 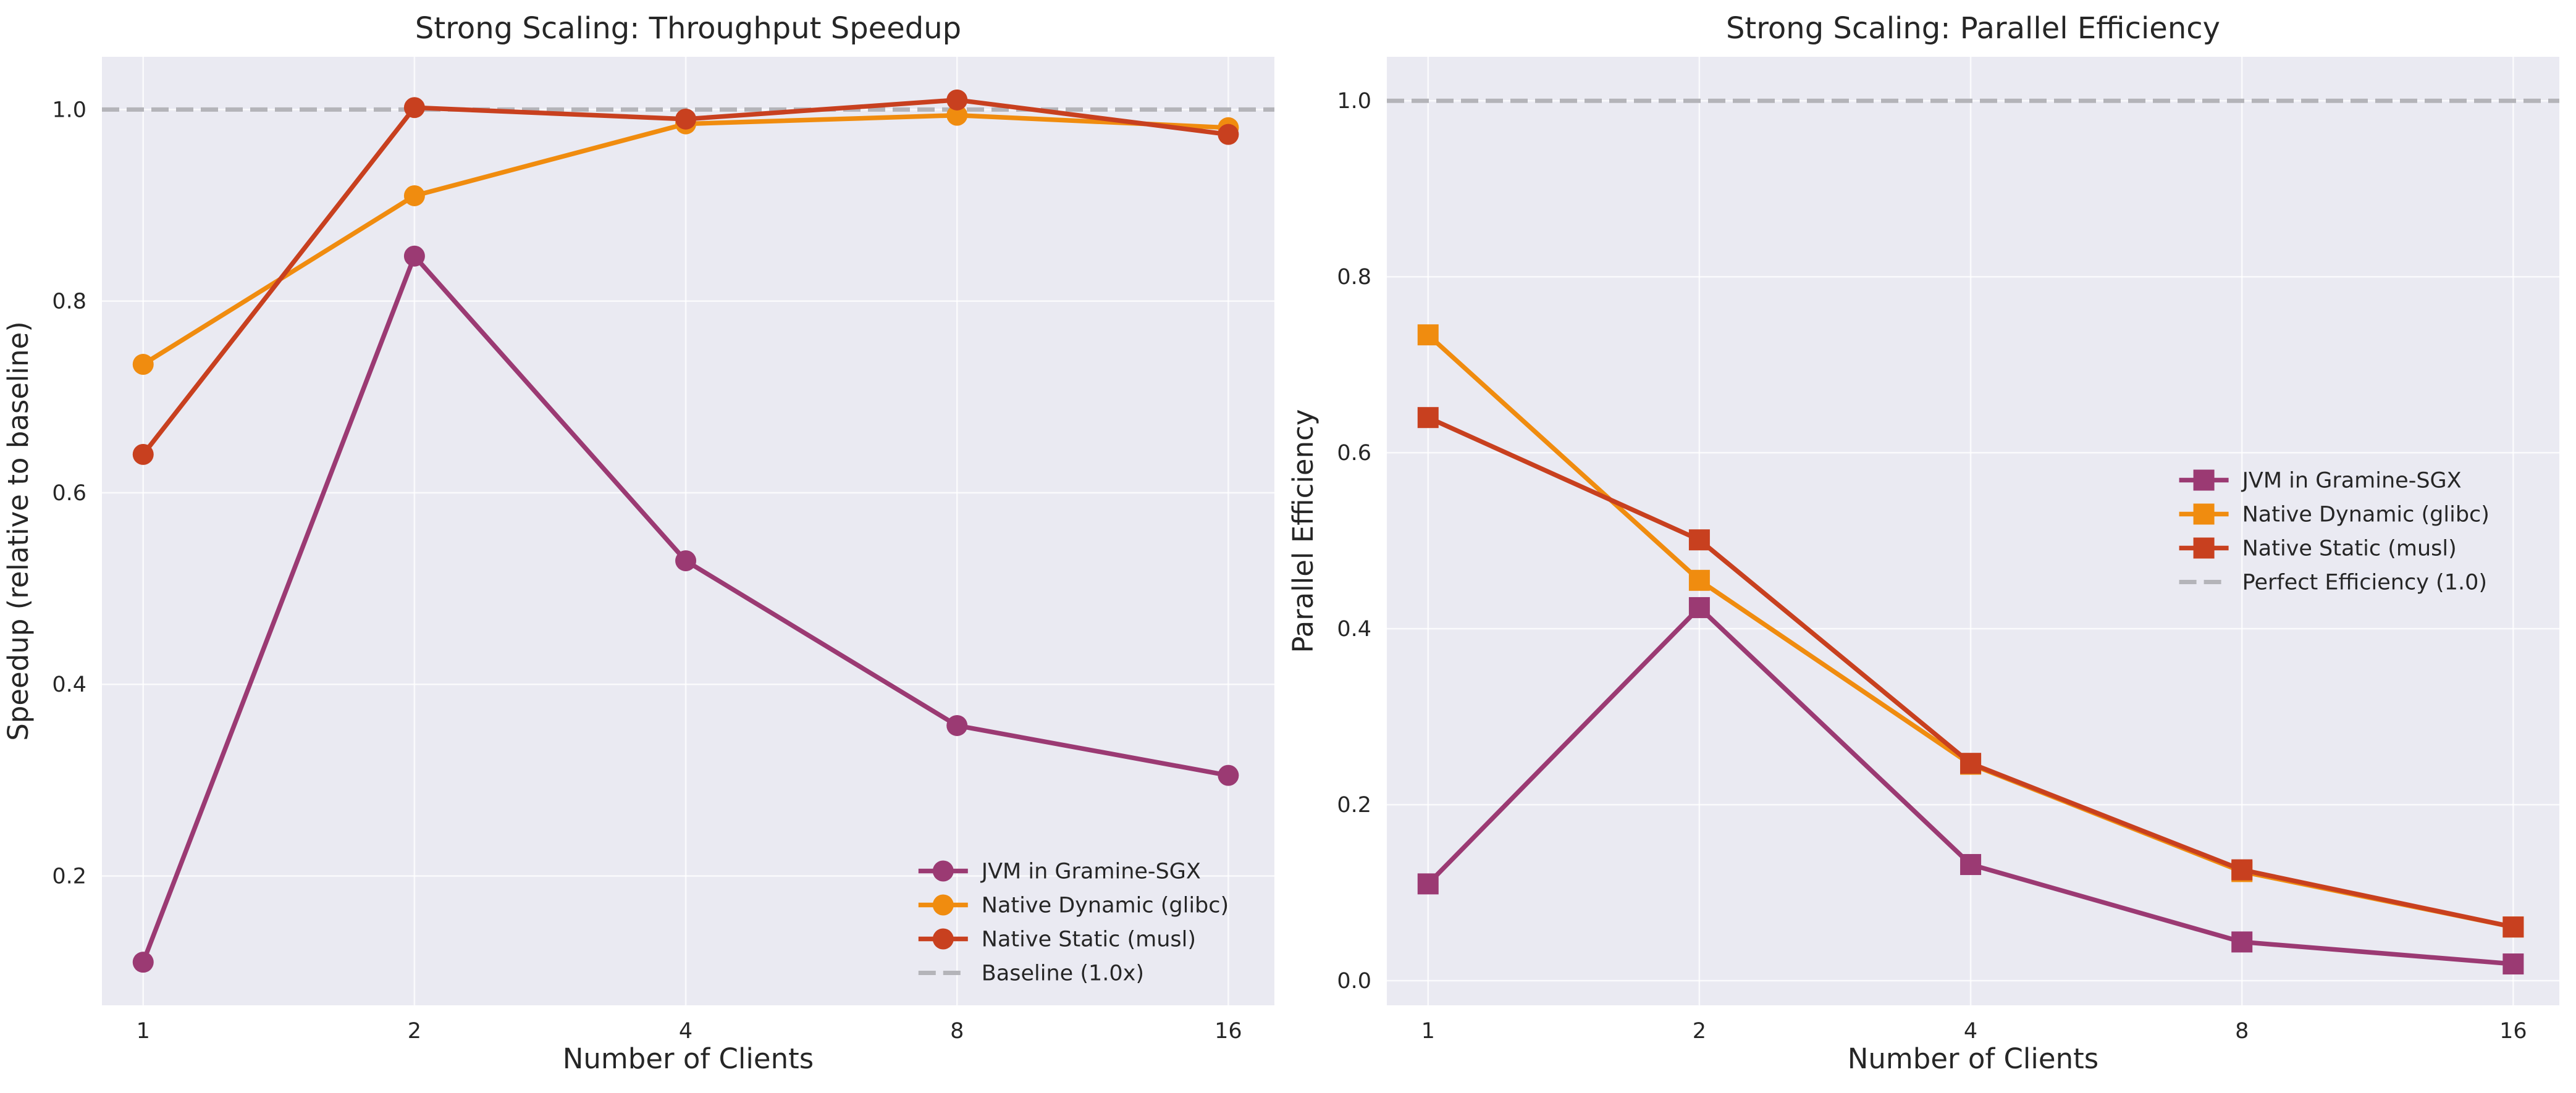 I want to click on y-axis-label: Parallel Efficiency, so click(x=1303, y=531).